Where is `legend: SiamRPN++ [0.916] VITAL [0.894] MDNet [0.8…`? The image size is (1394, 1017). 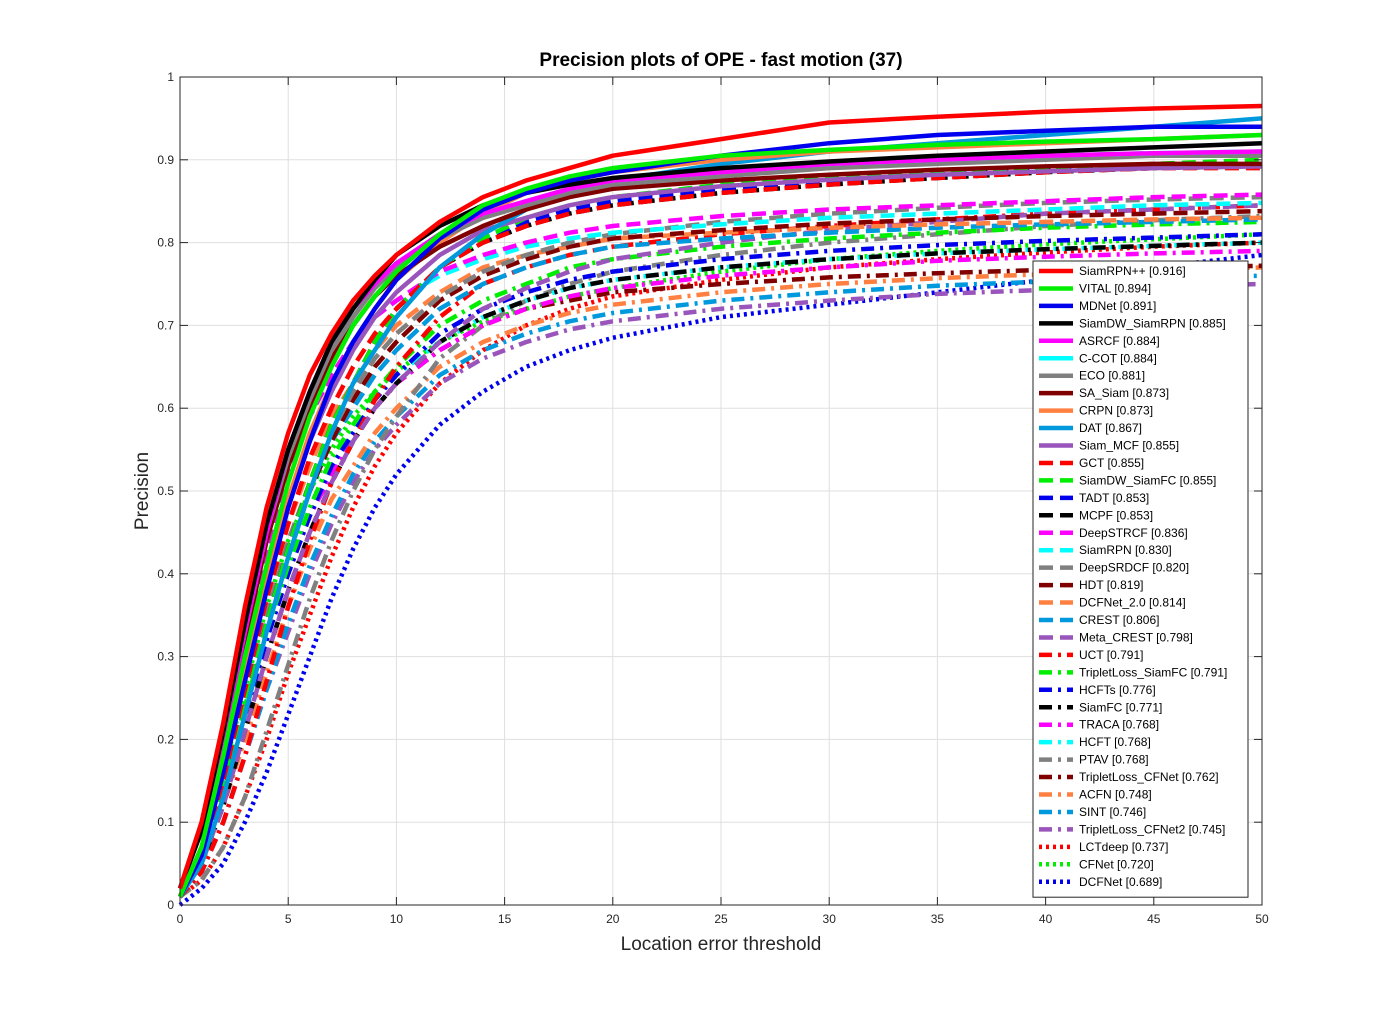
legend: SiamRPN++ [0.916] VITAL [0.894] MDNet [0.8… is located at coordinates (1140, 579).